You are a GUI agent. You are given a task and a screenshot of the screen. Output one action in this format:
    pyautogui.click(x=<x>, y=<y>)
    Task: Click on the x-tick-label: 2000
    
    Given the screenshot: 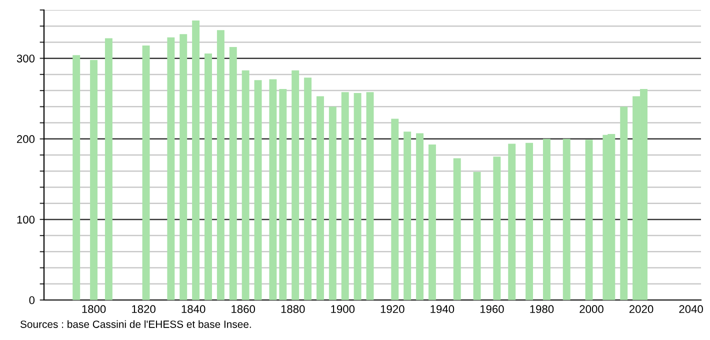 What is the action you would take?
    pyautogui.click(x=592, y=309)
    